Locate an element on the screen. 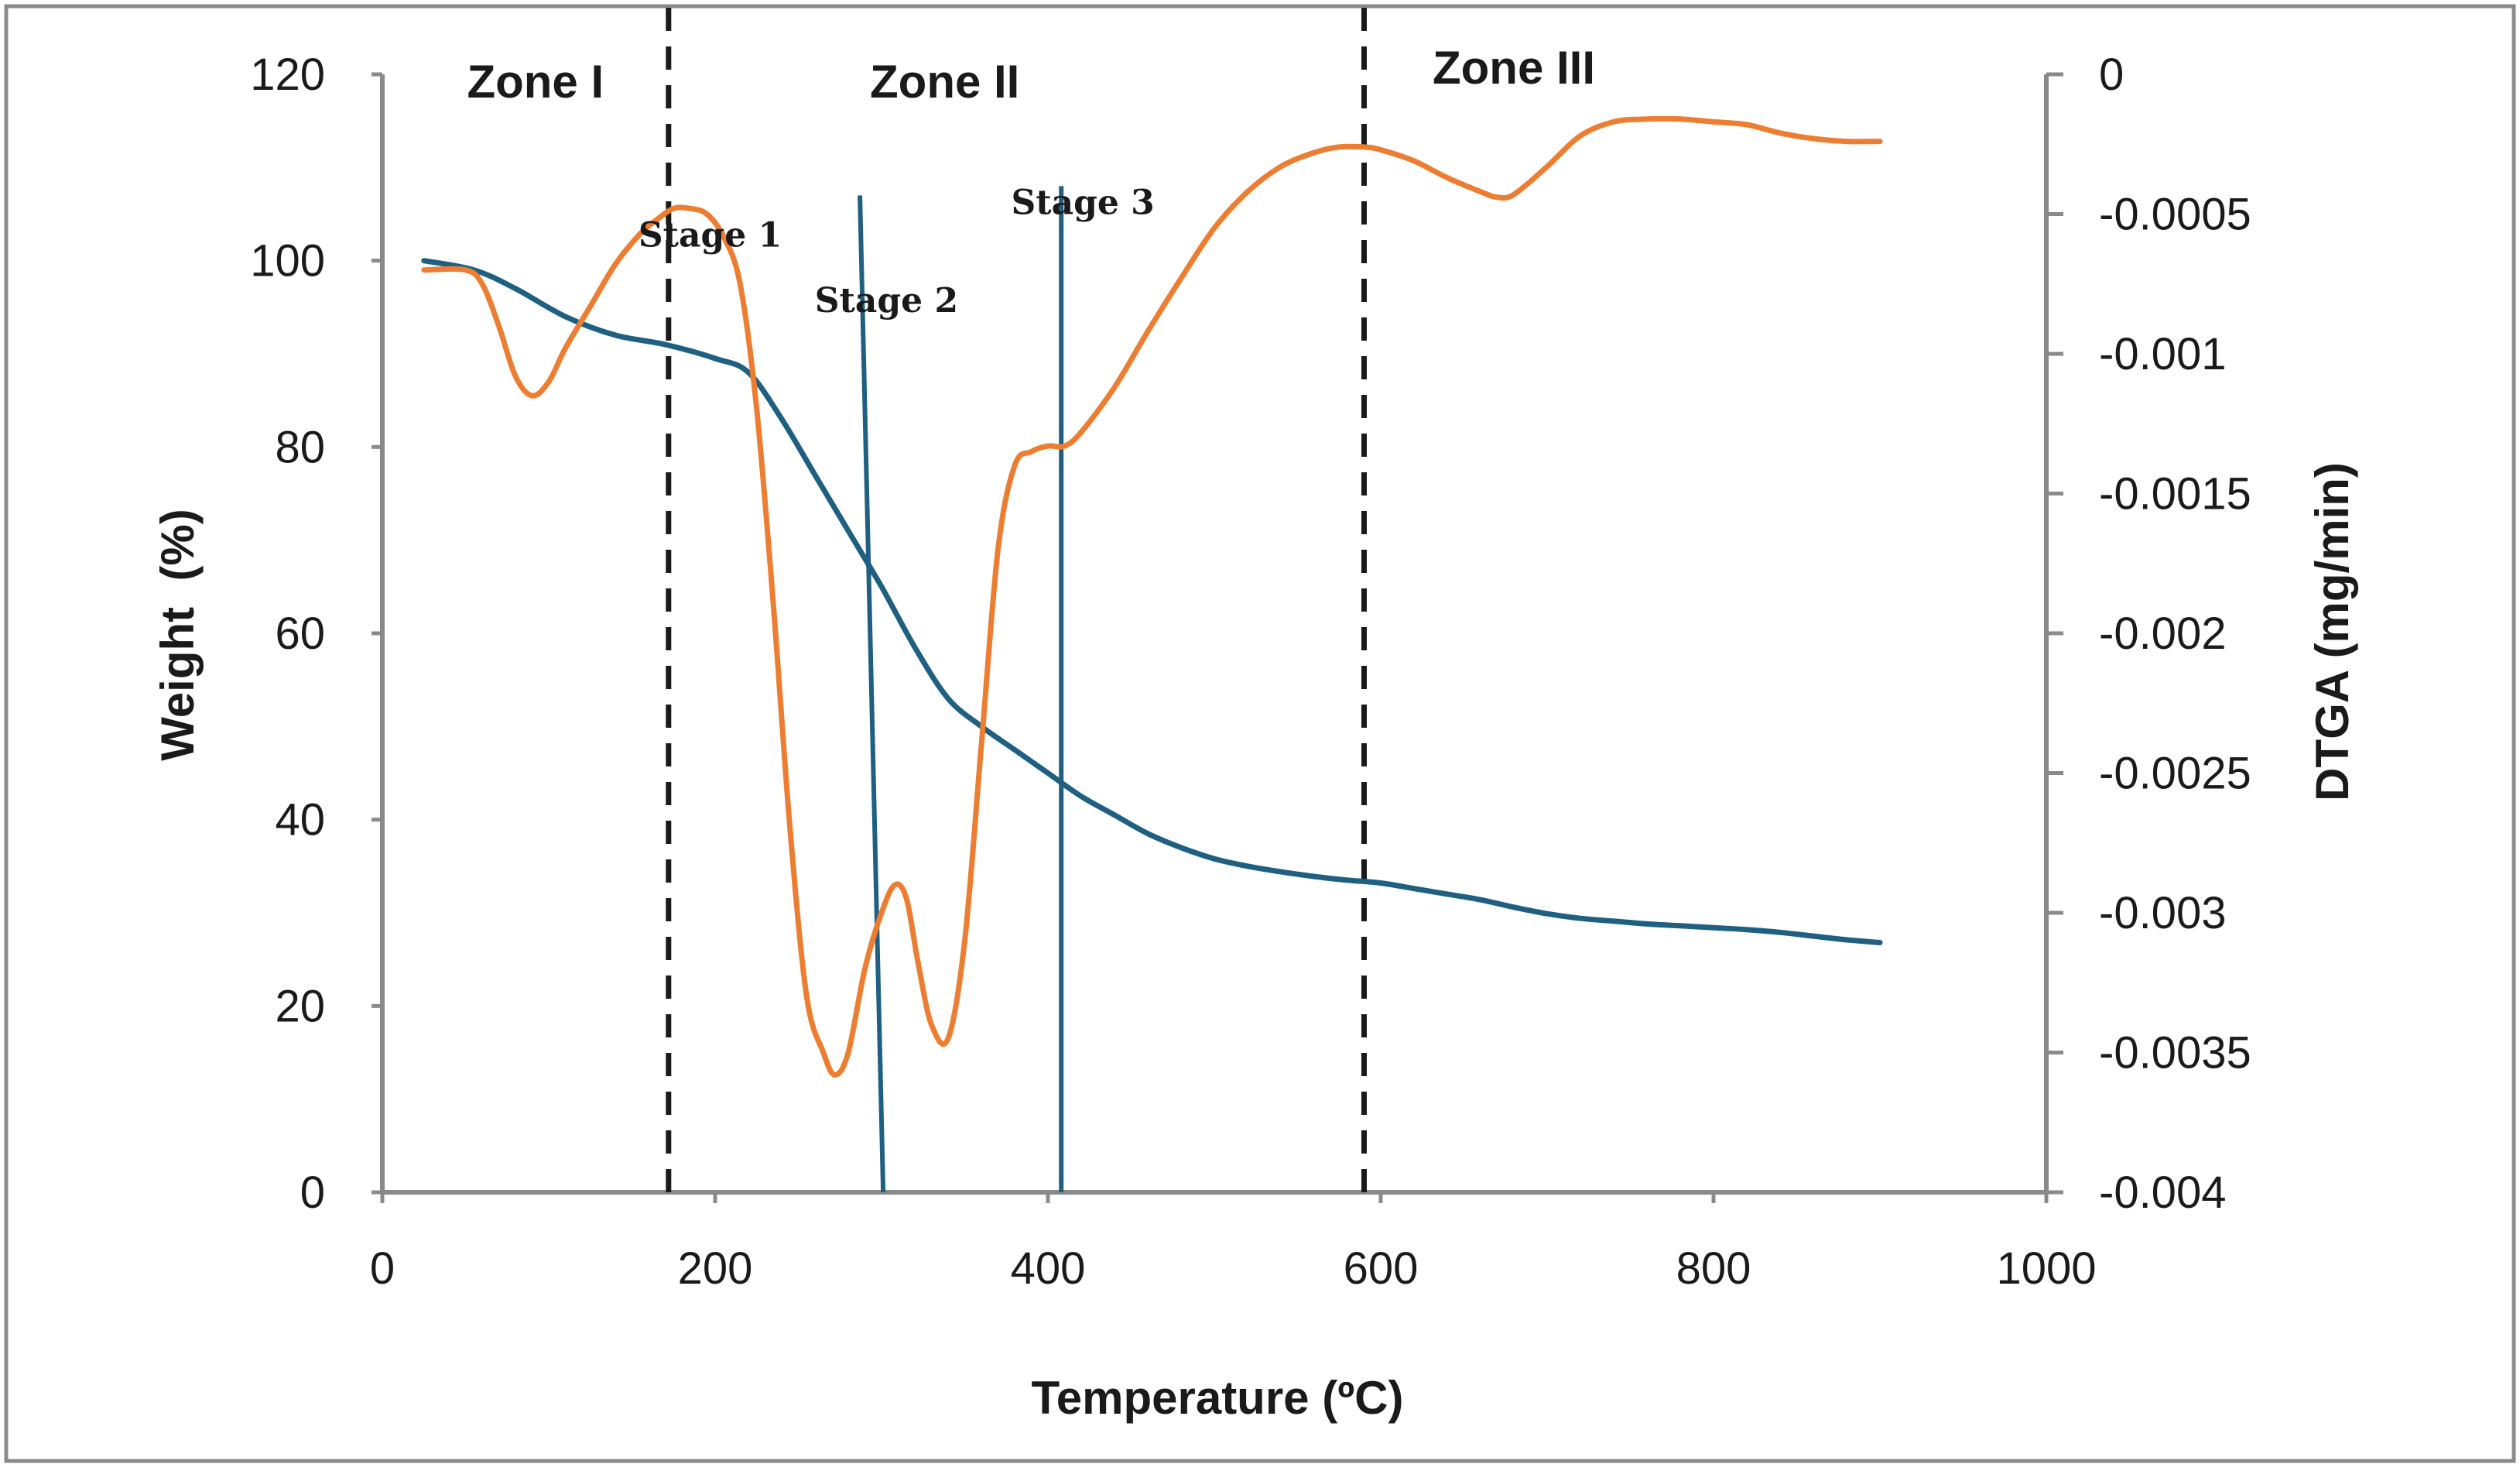 The image size is (2520, 1471). x-tick-label: 800 is located at coordinates (1714, 1268).